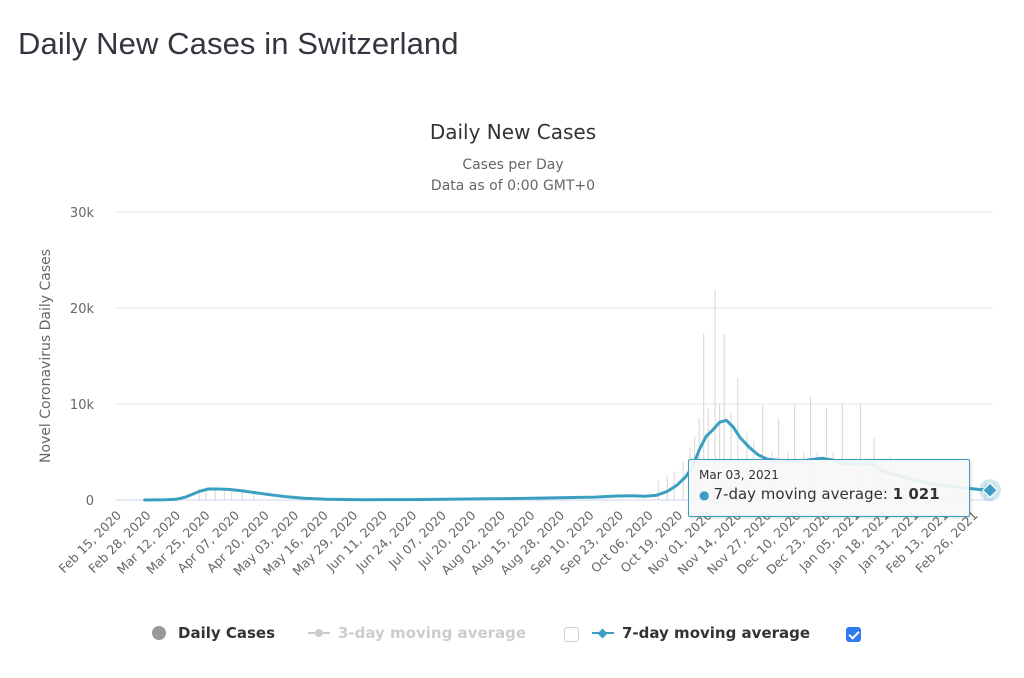 The width and height of the screenshot is (1024, 678). What do you see at coordinates (603, 633) in the screenshot?
I see `legend-7-day-line-icon` at bounding box center [603, 633].